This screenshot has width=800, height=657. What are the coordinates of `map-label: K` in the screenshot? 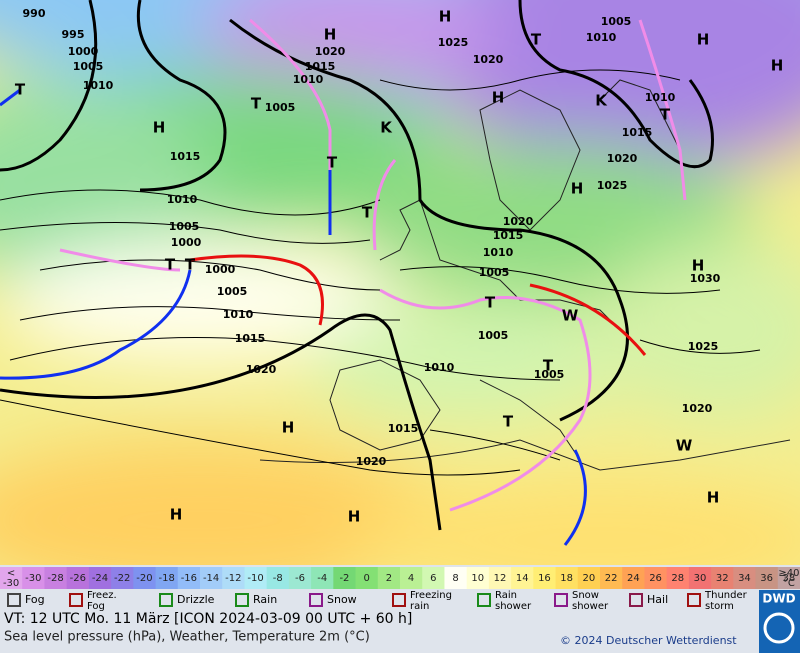 It's located at (386, 128).